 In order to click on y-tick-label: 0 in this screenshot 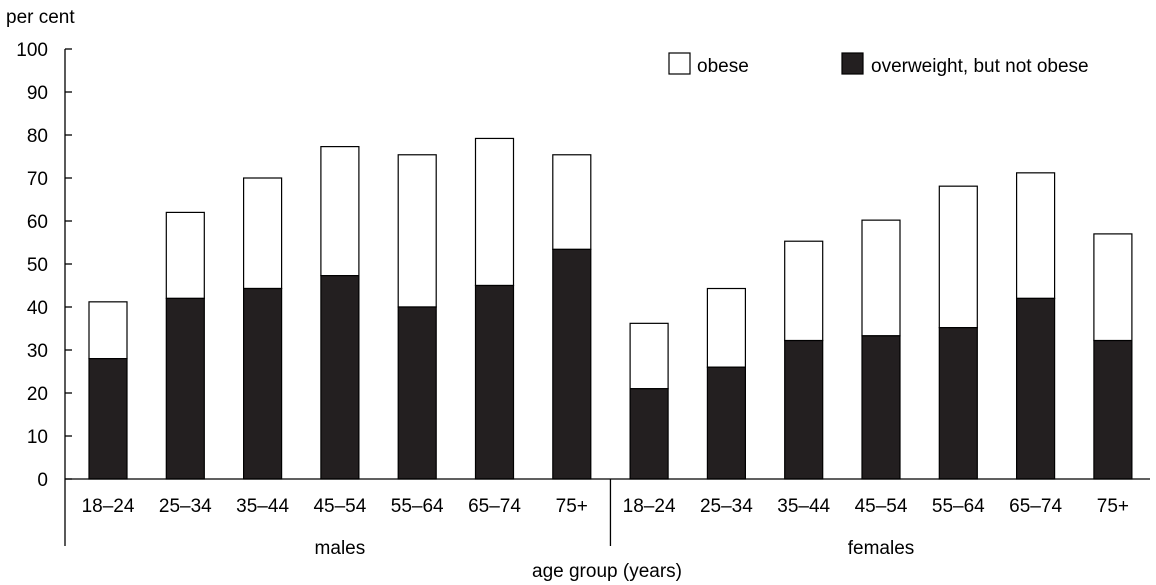, I will do `click(42, 480)`.